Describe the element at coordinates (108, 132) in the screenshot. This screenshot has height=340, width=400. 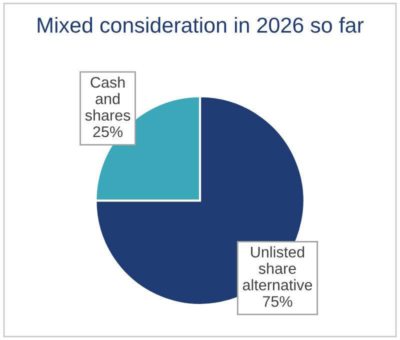
I see `data-label: 25%` at that location.